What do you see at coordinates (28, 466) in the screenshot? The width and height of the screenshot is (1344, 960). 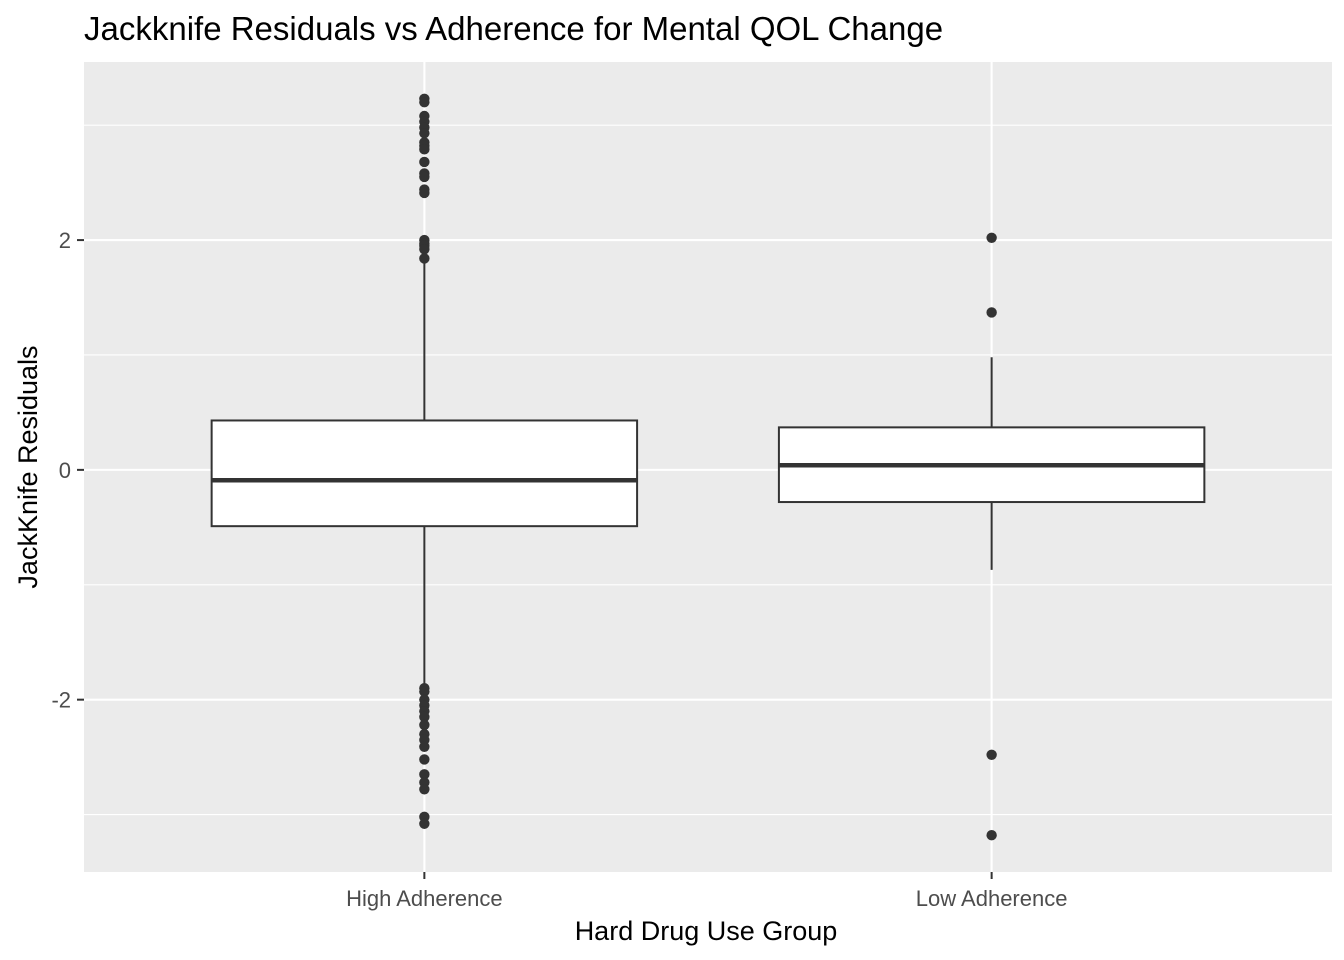 I see `y-axis-title: JackKnife Residuals` at bounding box center [28, 466].